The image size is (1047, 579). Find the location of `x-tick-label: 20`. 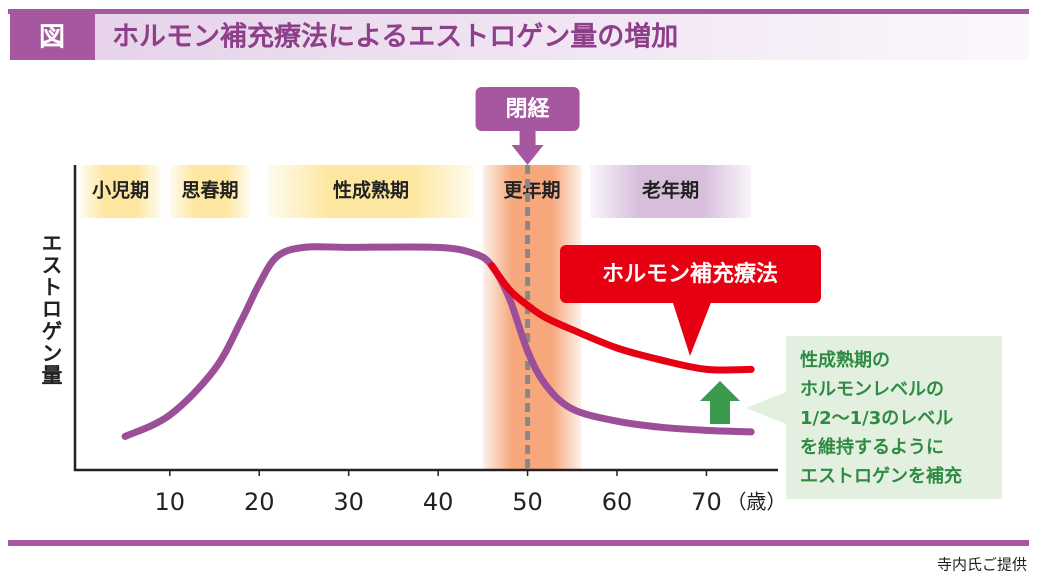

x-tick-label: 20 is located at coordinates (259, 502).